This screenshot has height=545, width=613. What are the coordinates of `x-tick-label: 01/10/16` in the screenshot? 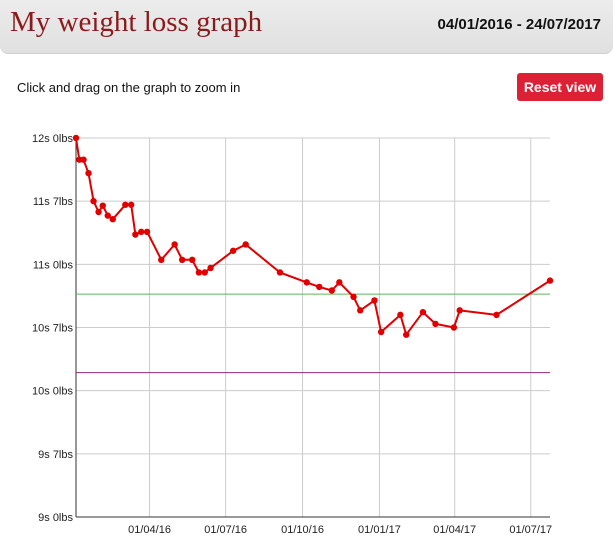 It's located at (302, 530).